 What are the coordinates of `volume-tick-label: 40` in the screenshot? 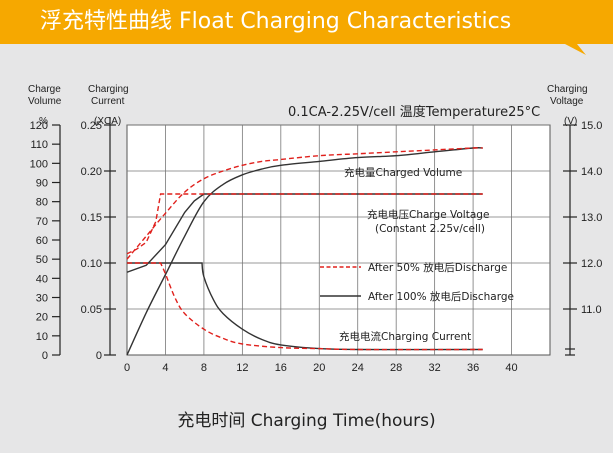 It's located at (42, 279).